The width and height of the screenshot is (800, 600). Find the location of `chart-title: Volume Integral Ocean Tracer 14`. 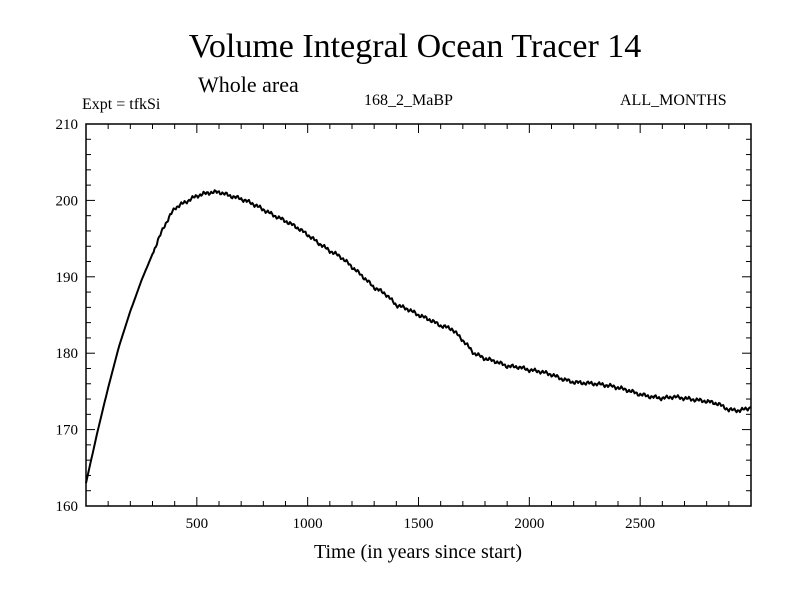

chart-title: Volume Integral Ocean Tracer 14 is located at coordinates (415, 46).